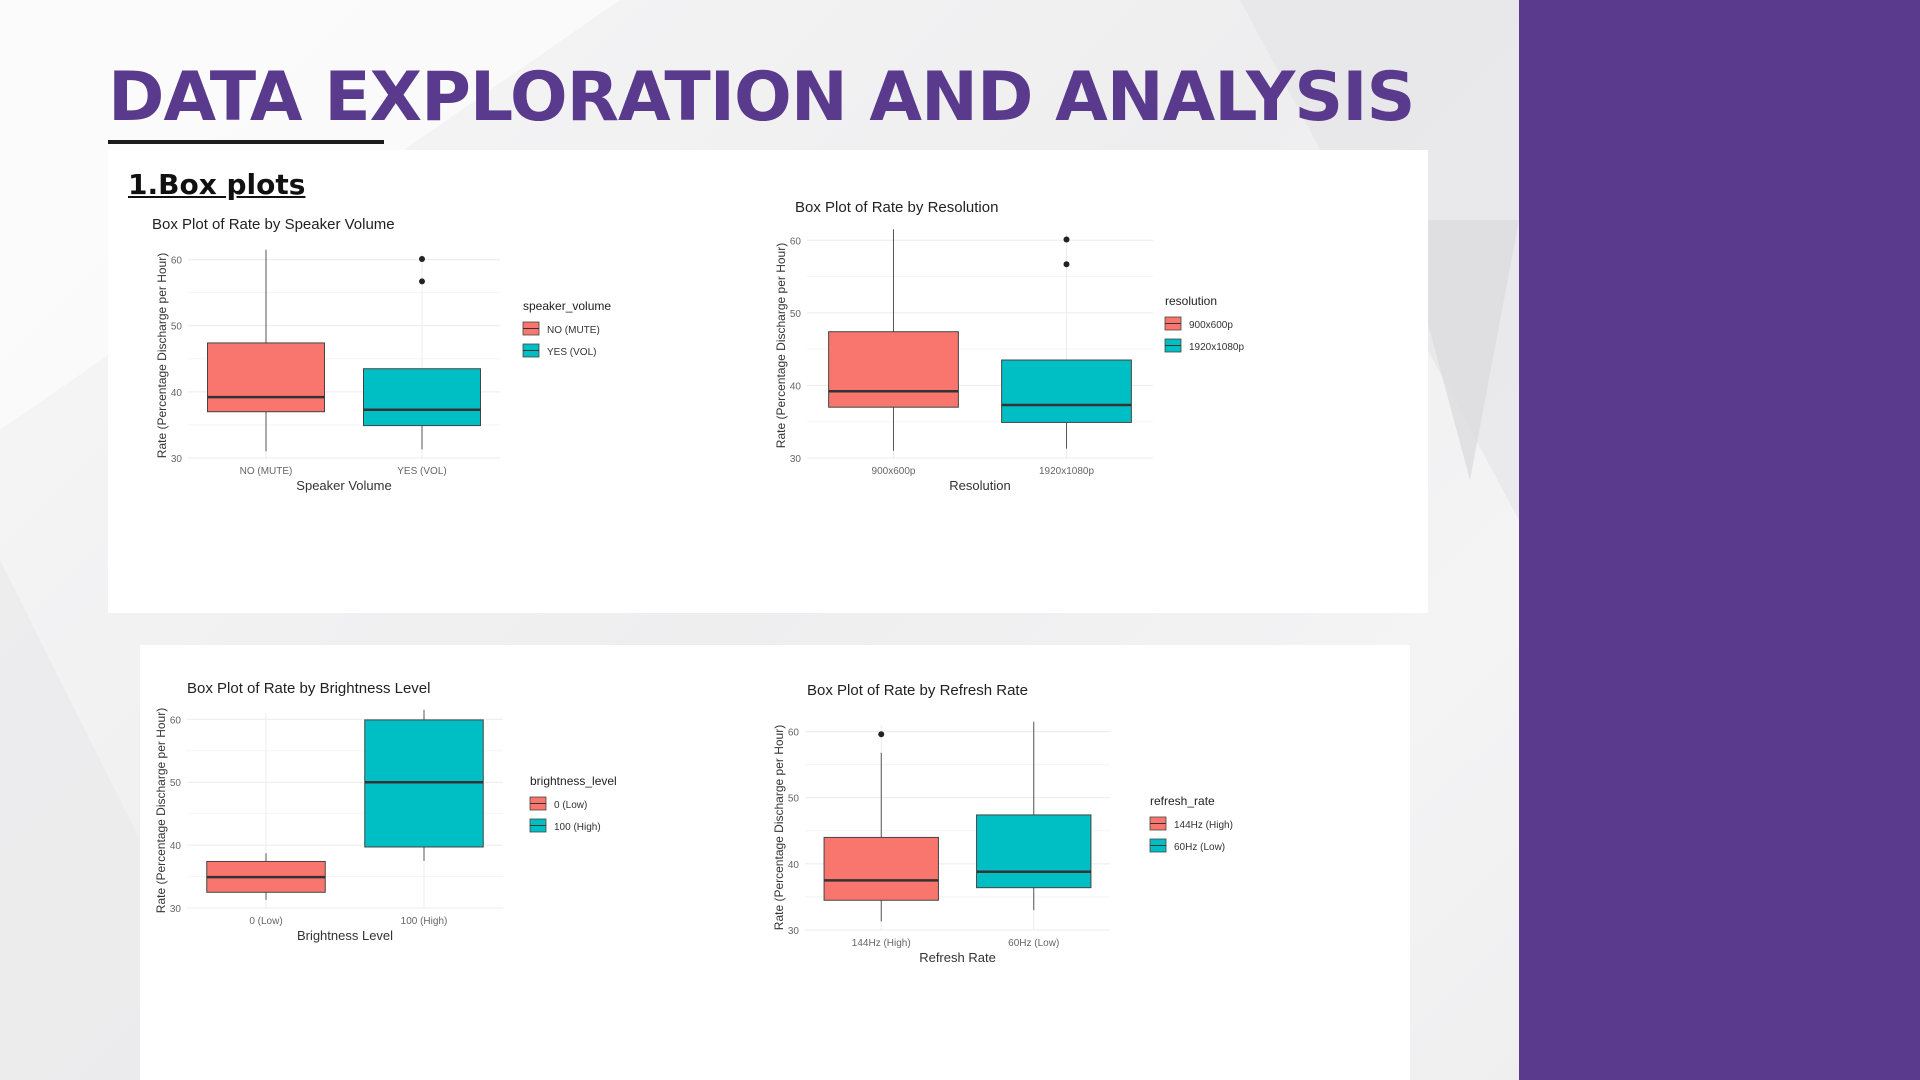  Describe the element at coordinates (1211, 325) in the screenshot. I see `legend-label: 900x600p` at that location.